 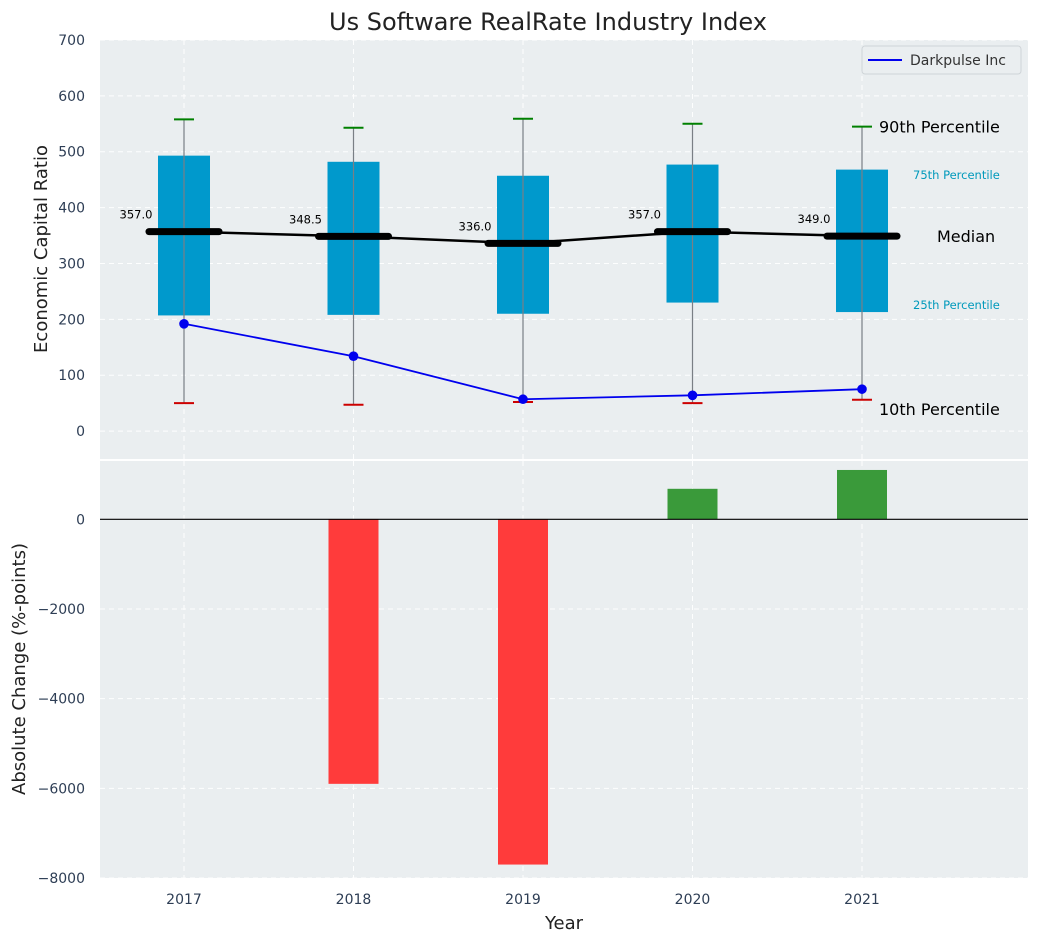 I want to click on x-tick-label: 2020, so click(x=693, y=900).